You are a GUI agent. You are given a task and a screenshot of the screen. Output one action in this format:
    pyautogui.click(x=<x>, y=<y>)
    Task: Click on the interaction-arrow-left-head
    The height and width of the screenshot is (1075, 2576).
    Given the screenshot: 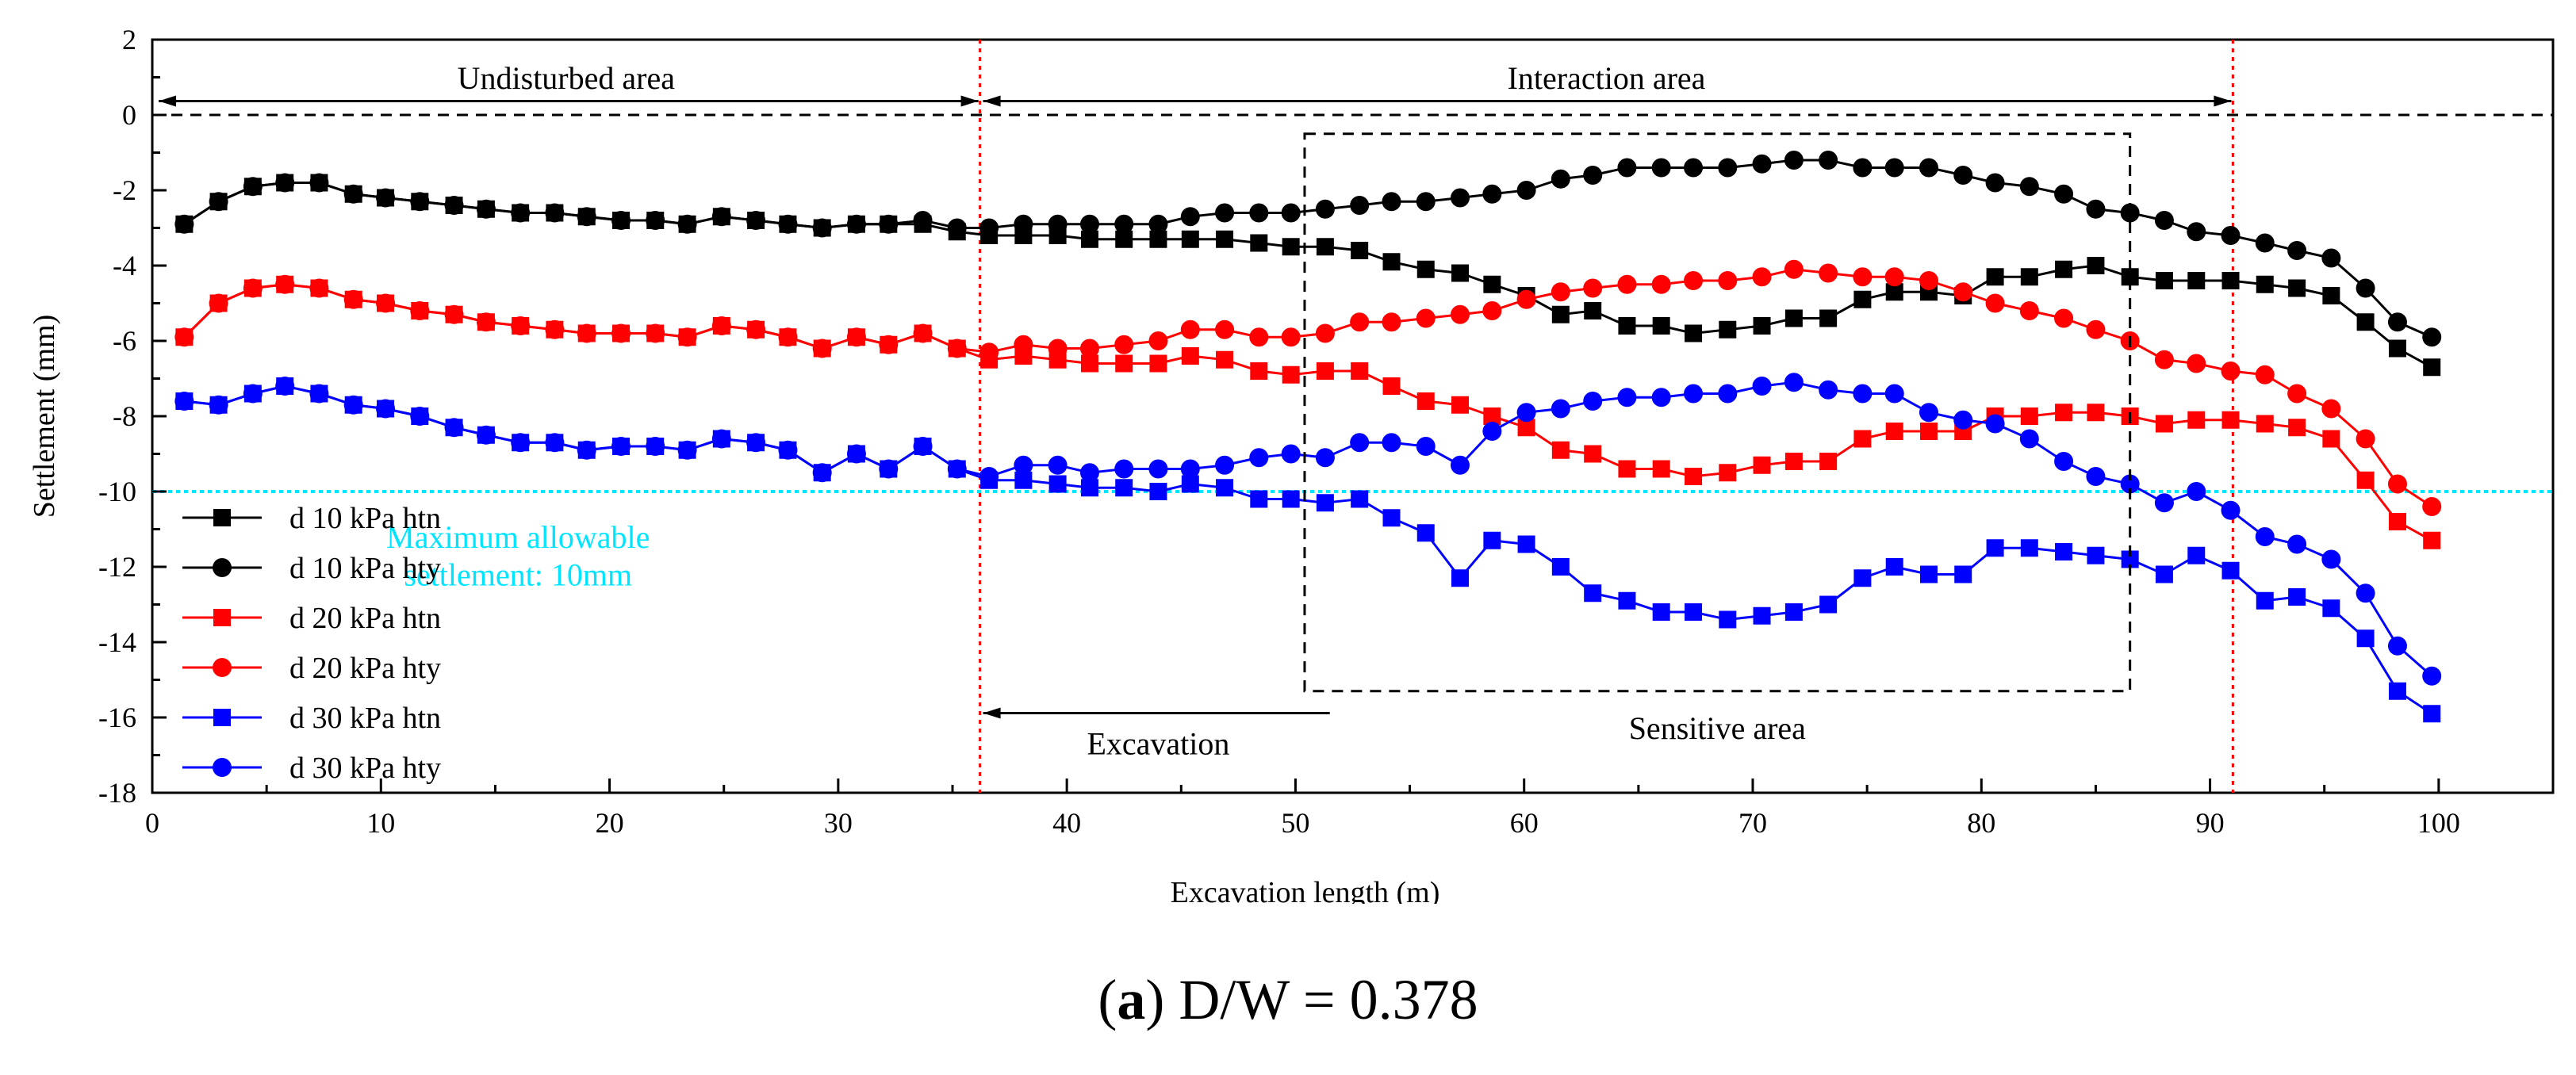 What is the action you would take?
    pyautogui.click(x=992, y=101)
    